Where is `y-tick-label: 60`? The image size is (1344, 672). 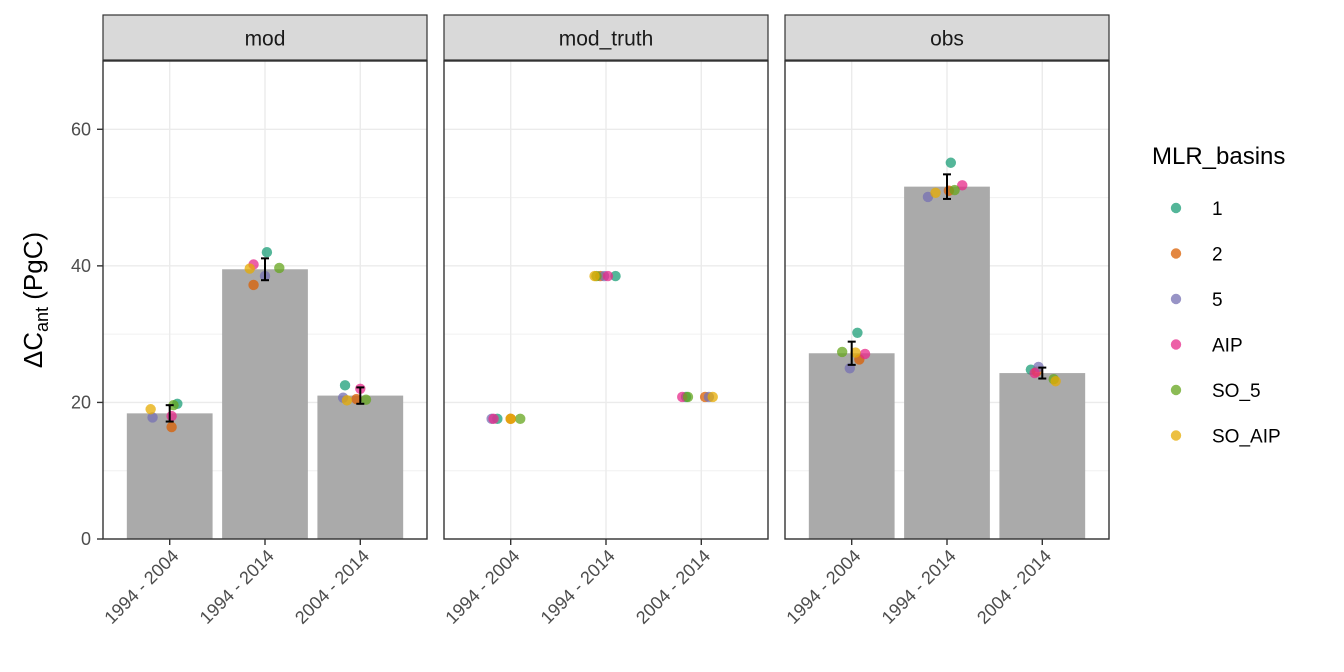
y-tick-label: 60 is located at coordinates (81, 129).